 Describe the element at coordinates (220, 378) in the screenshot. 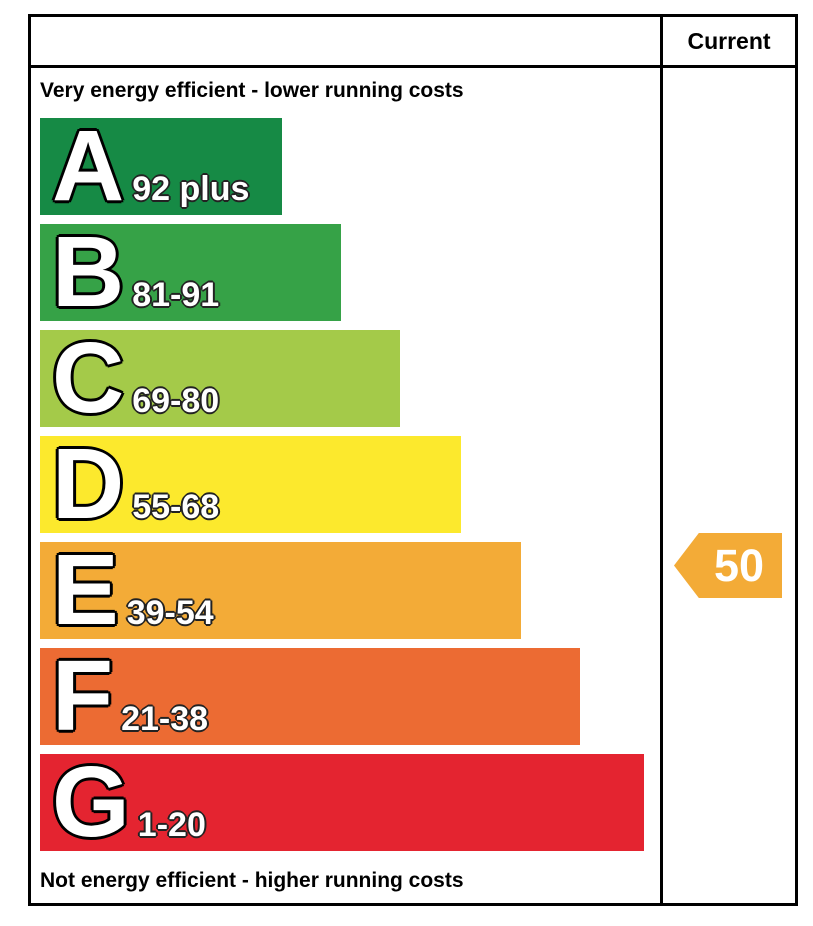

I see `band-c: C 69-80` at that location.